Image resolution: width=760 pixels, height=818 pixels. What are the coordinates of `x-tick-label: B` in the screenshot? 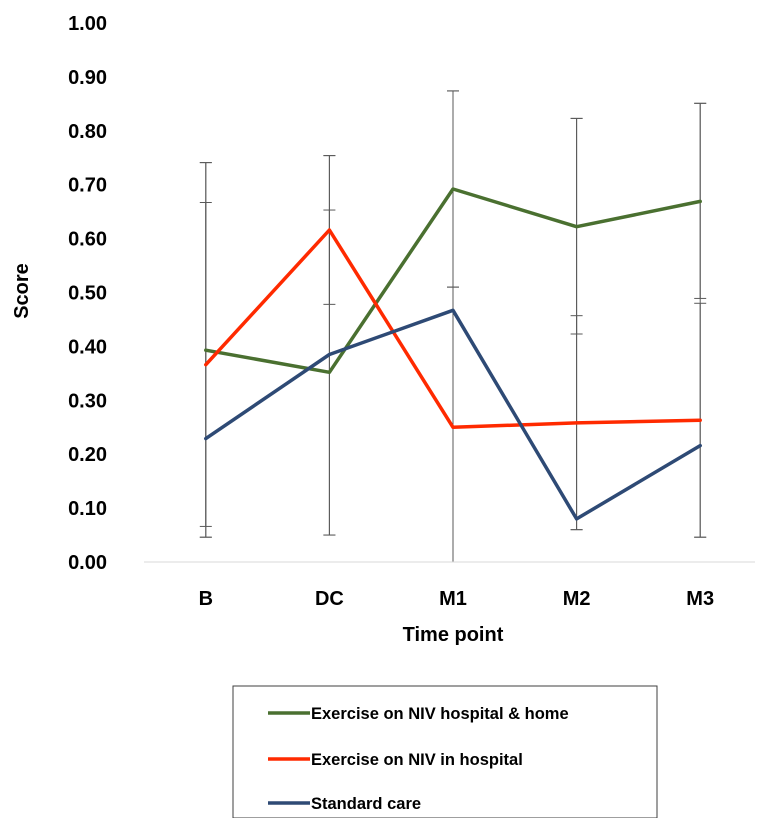 It's located at (206, 599).